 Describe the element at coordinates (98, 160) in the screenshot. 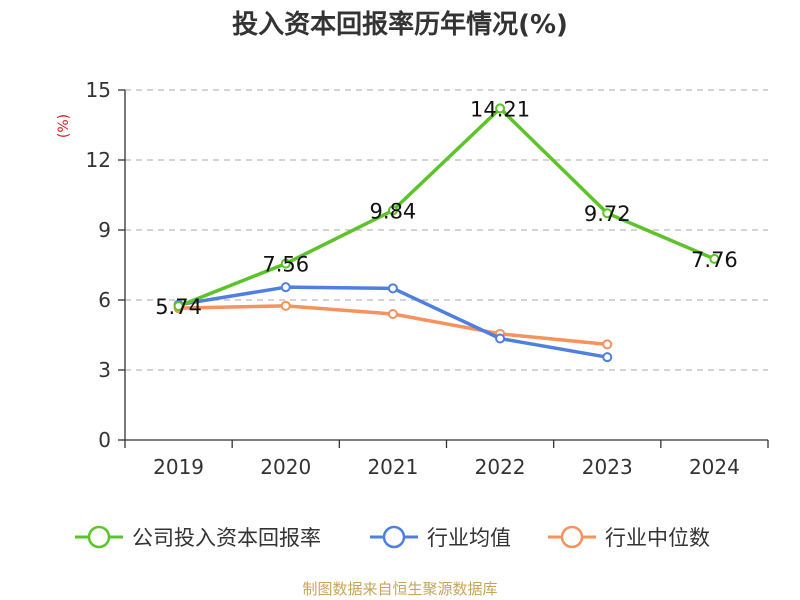

I see `y-tick-label: 12` at that location.